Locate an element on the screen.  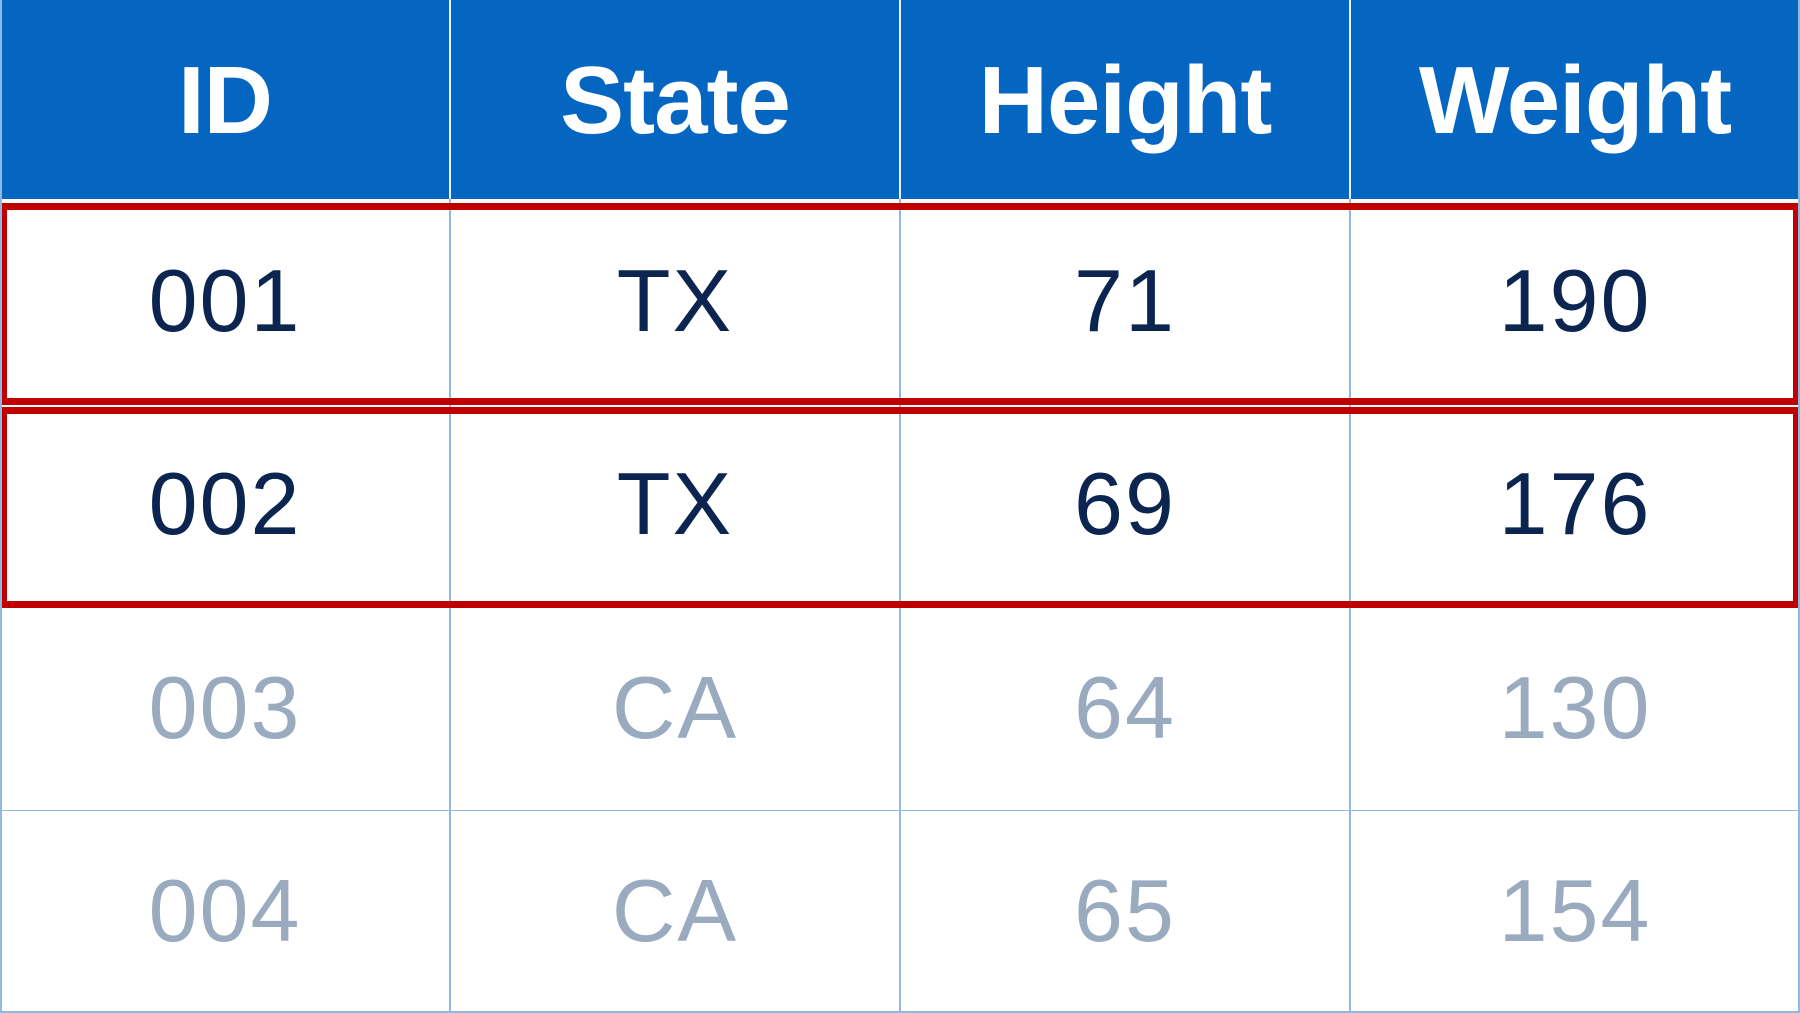
header-cell-weight: Weight is located at coordinates (1575, 100).